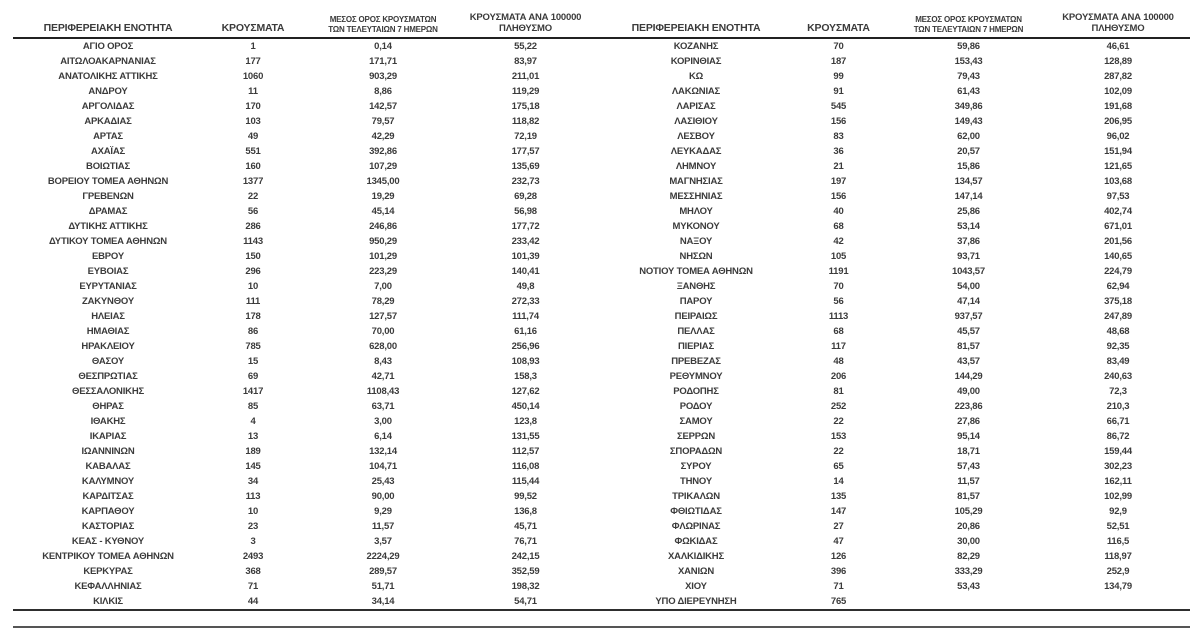 This screenshot has height=643, width=1200. I want to click on region-cell: ΝΑΞΟΥ, so click(696, 241).